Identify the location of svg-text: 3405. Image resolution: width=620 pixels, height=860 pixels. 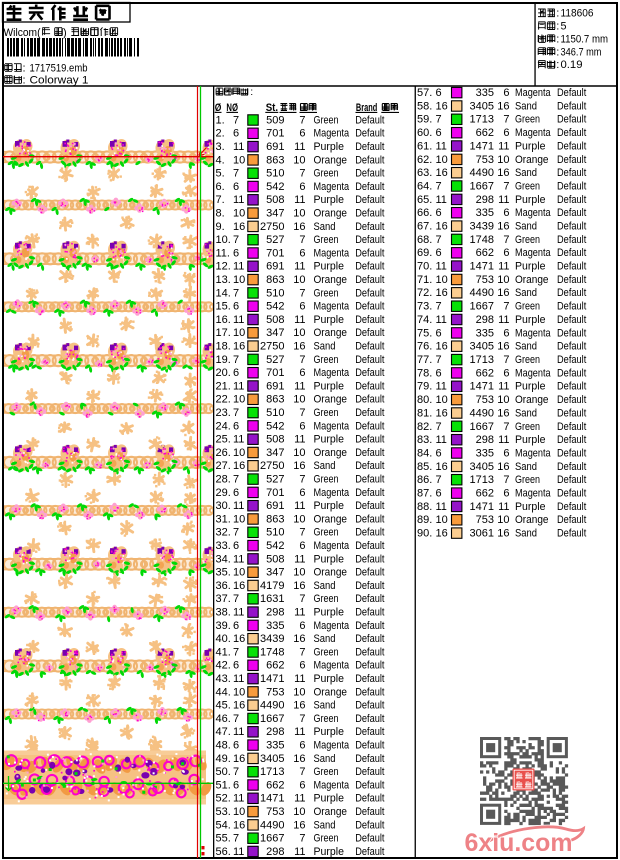
(482, 347).